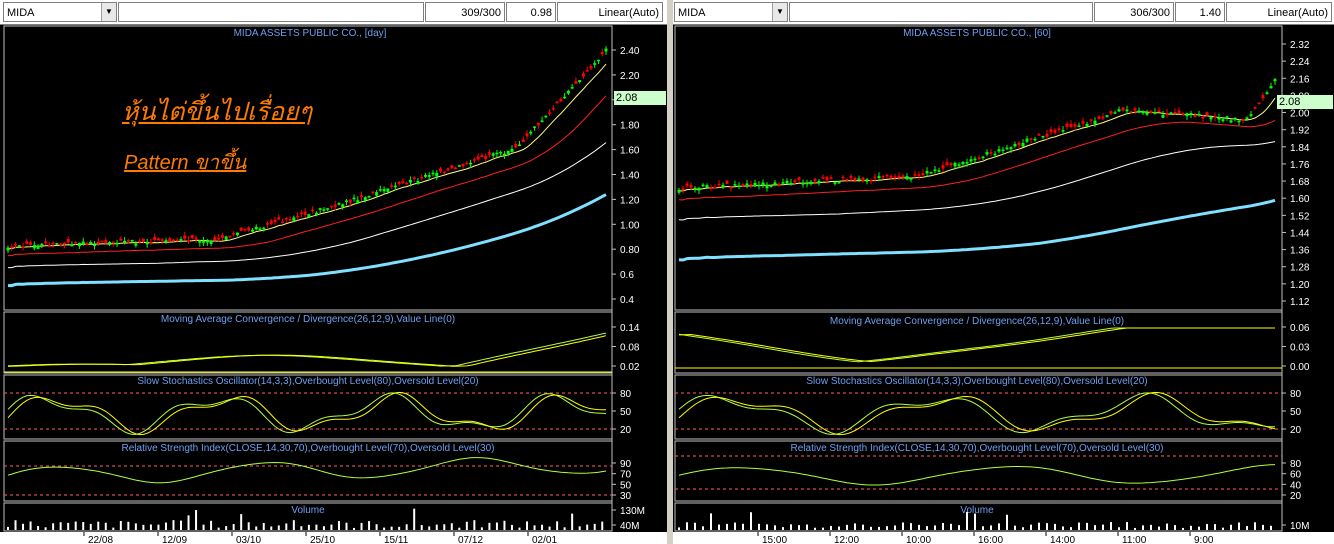 This screenshot has width=1334, height=544. Describe the element at coordinates (322, 539) in the screenshot. I see `x-tick-label: 25/10` at that location.